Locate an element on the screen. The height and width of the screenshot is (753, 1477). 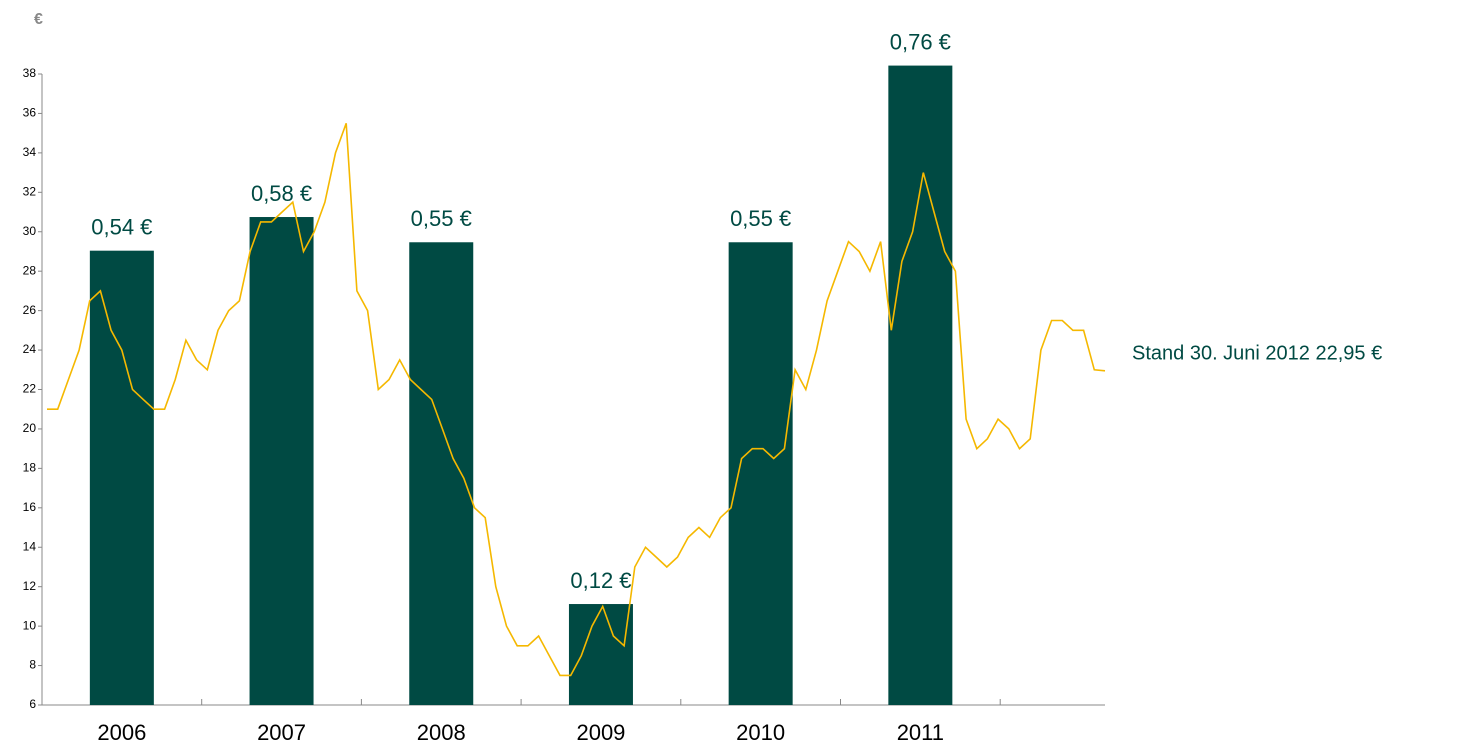
y-tick-label: 18 is located at coordinates (30, 468).